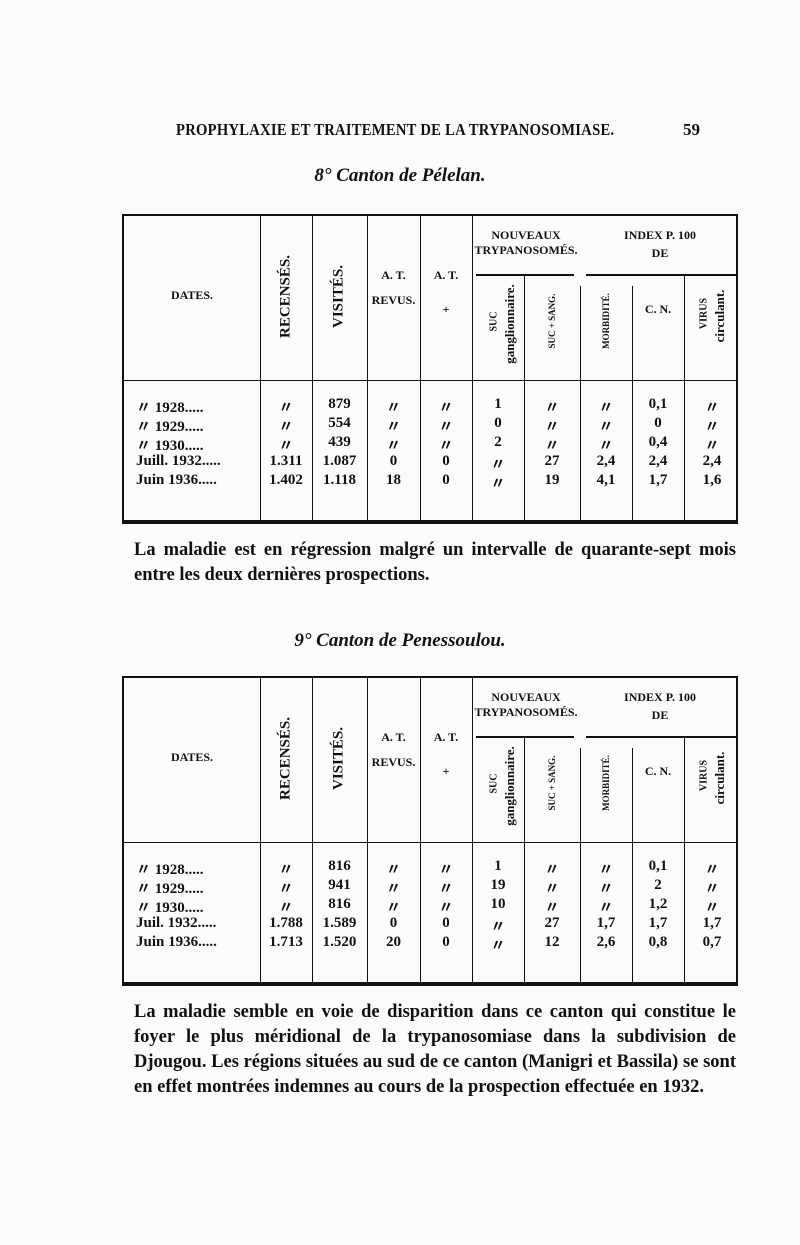 The image size is (800, 1245). I want to click on header-morbidite: MORBIDITÉ., so click(606, 783).